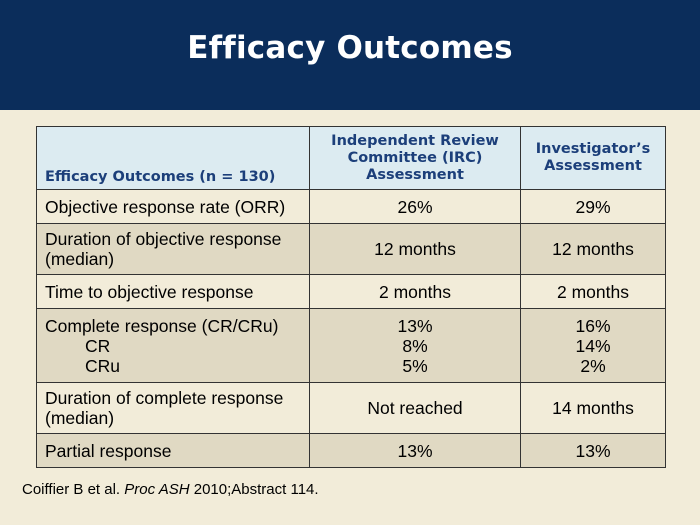  What do you see at coordinates (173, 249) in the screenshot?
I see `row-label: Duration of objective response (median)` at bounding box center [173, 249].